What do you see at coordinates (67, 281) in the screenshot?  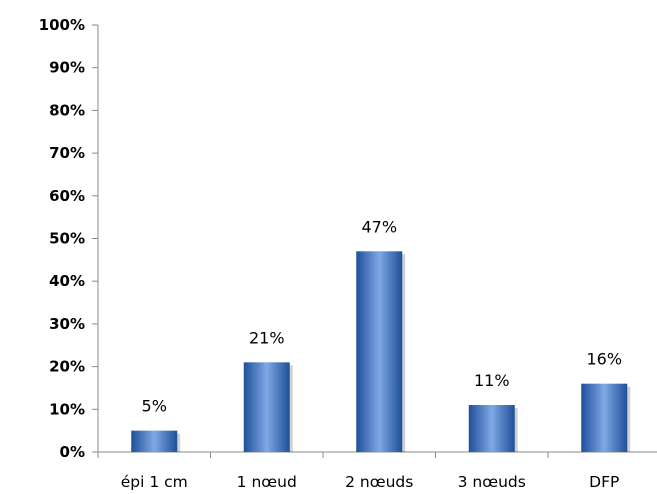 I see `y-tick-label: 40%` at bounding box center [67, 281].